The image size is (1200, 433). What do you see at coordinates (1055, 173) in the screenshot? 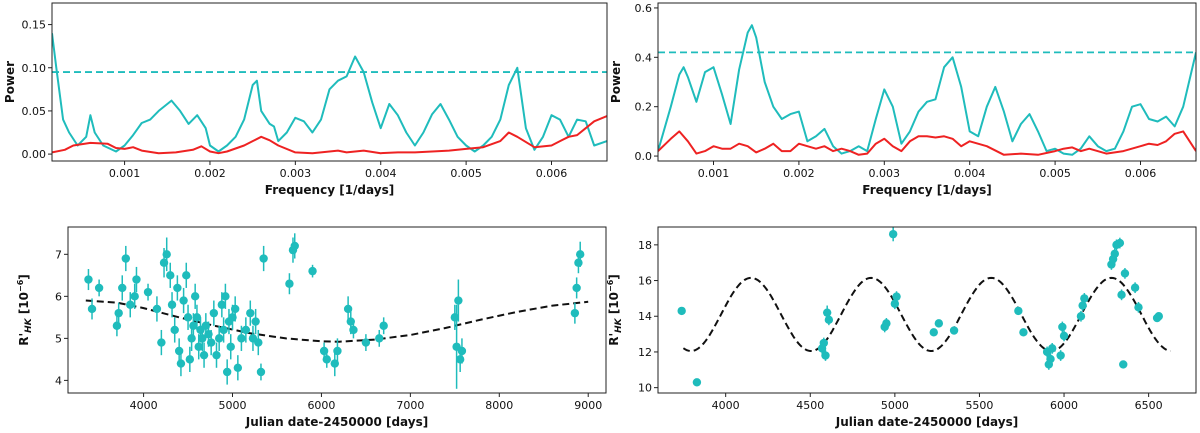
I see `x-tick-label: 0.005` at bounding box center [1055, 173].